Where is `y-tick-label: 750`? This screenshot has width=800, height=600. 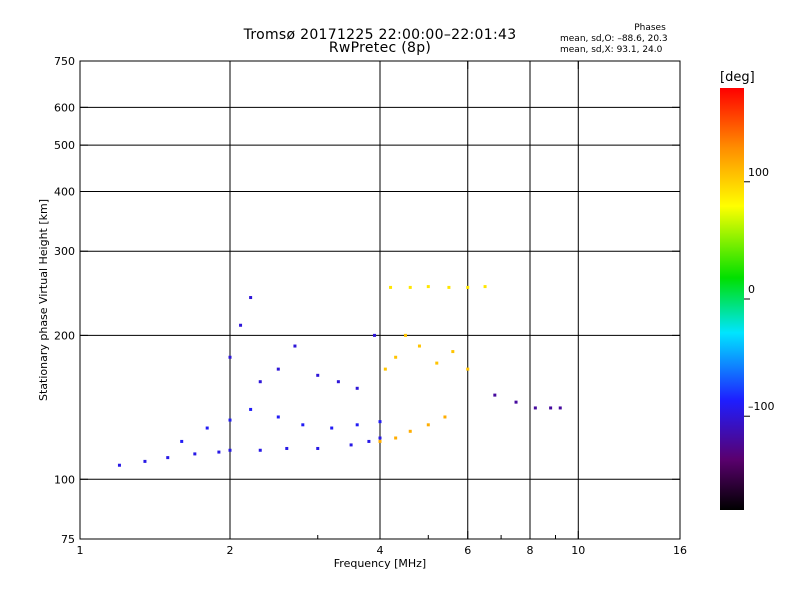 y-tick-label: 750 is located at coordinates (64, 61).